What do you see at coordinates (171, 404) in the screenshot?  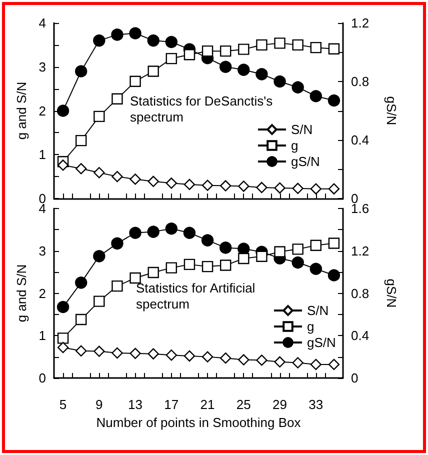 I see `x-tick-label: 17` at bounding box center [171, 404].